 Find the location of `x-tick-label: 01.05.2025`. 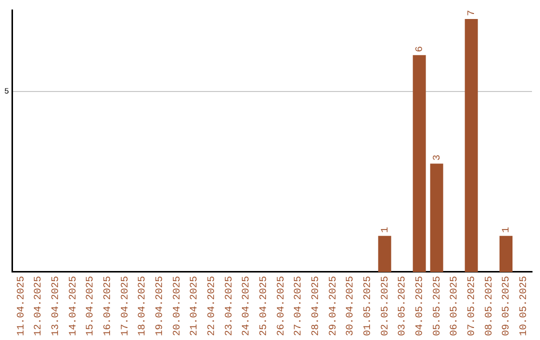

x-tick-label: 01.05.2025 is located at coordinates (368, 306).